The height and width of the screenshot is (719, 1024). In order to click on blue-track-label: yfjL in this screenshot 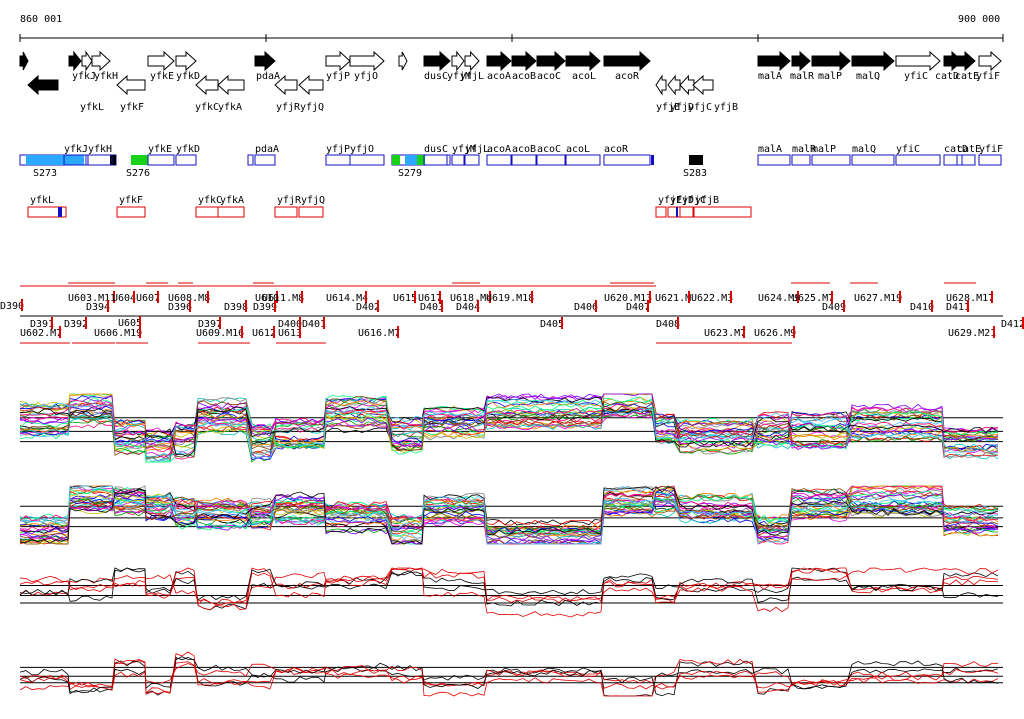, I will do `click(477, 149)`.